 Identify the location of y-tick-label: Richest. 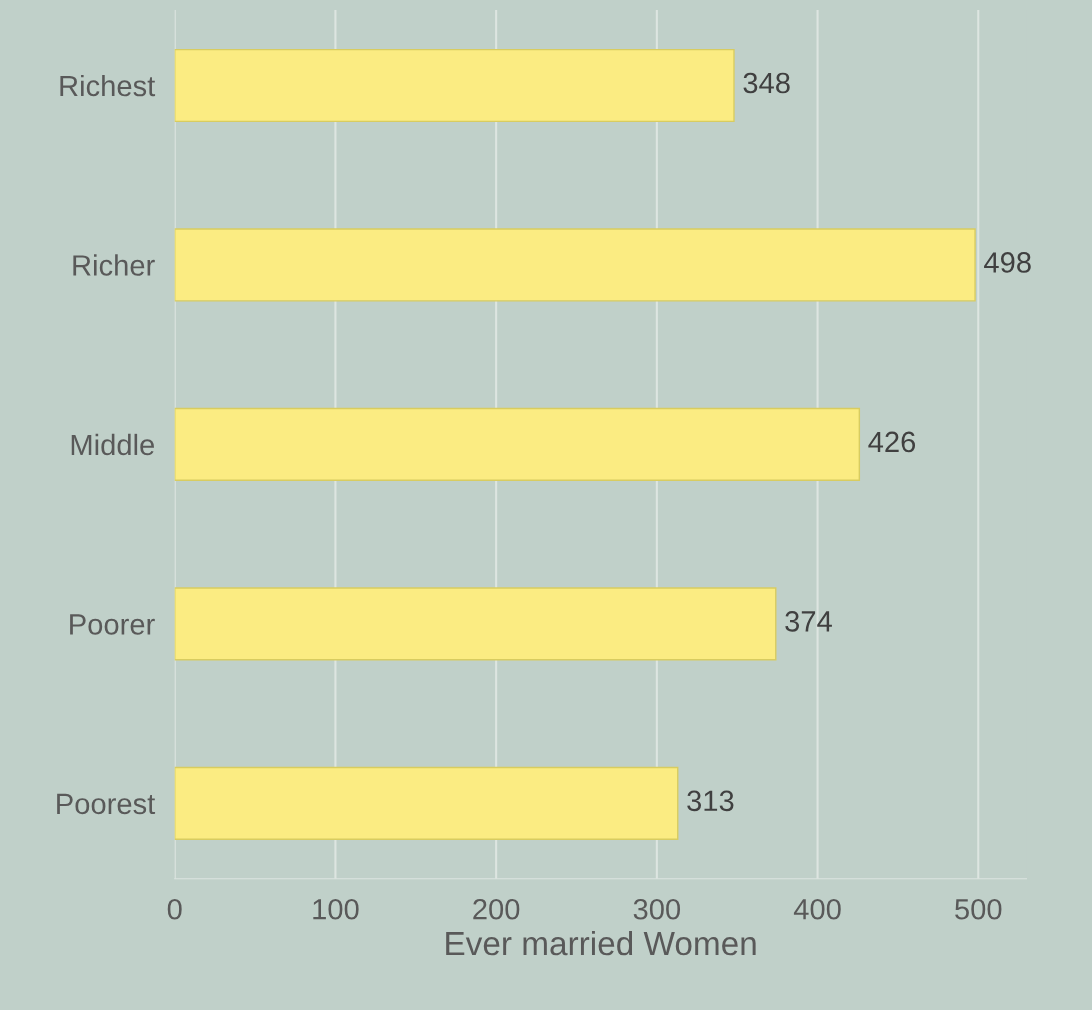
(108, 85).